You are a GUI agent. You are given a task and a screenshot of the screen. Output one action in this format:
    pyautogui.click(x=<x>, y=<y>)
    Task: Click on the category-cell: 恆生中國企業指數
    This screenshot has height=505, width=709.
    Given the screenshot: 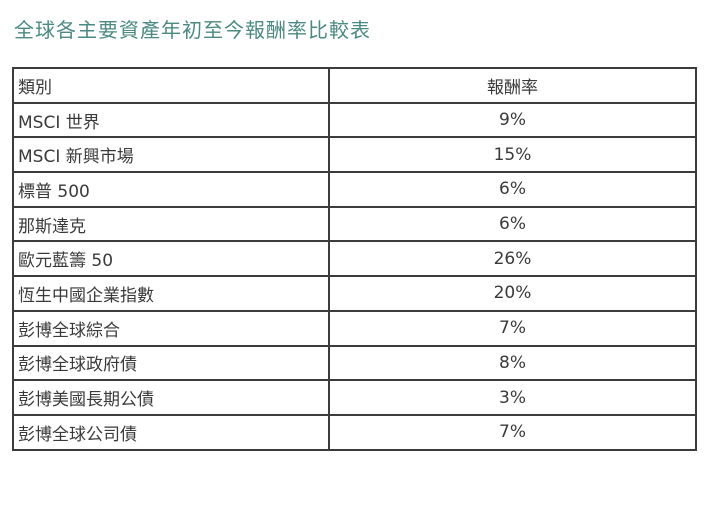 What is the action you would take?
    pyautogui.click(x=171, y=293)
    